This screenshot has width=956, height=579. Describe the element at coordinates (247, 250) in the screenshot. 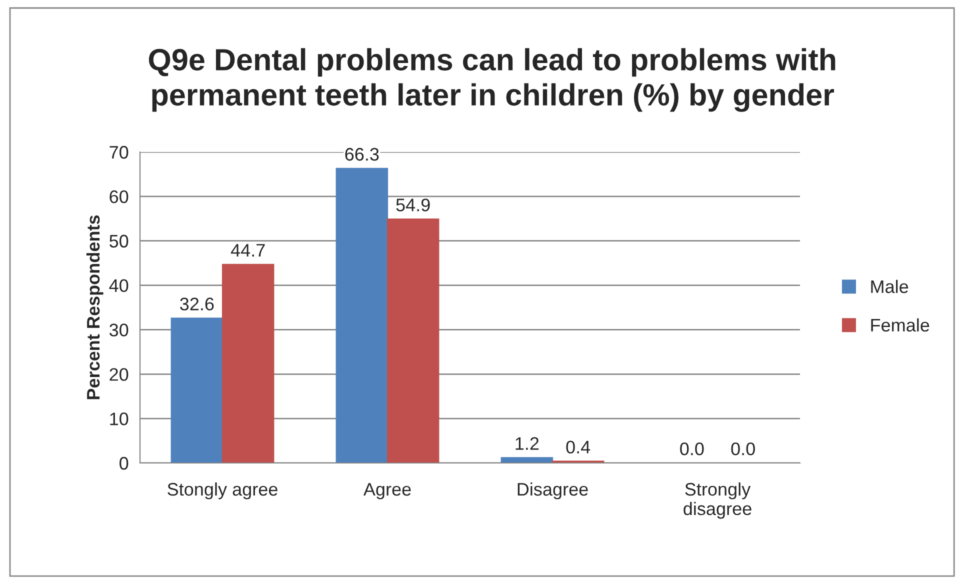

I see `data-label: 44.7` at that location.